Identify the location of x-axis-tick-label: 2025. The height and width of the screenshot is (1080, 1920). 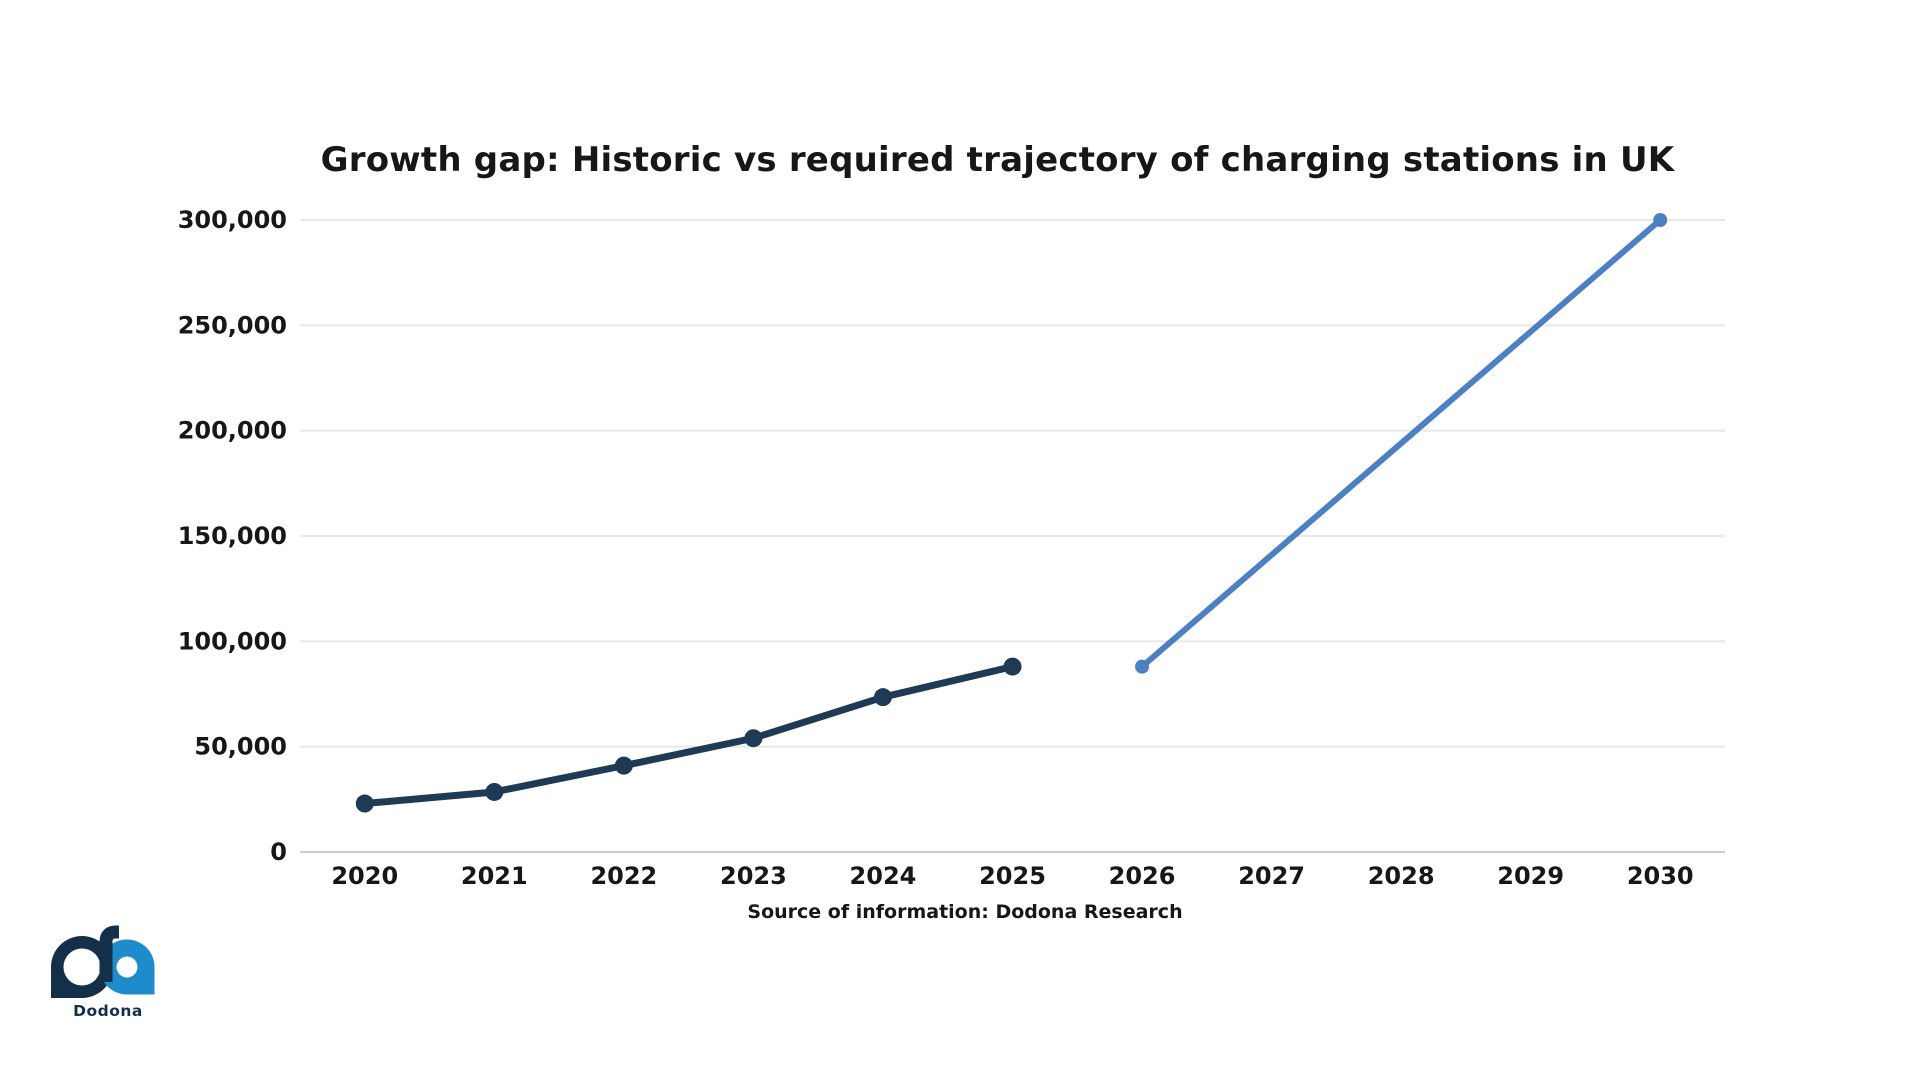
(1012, 876).